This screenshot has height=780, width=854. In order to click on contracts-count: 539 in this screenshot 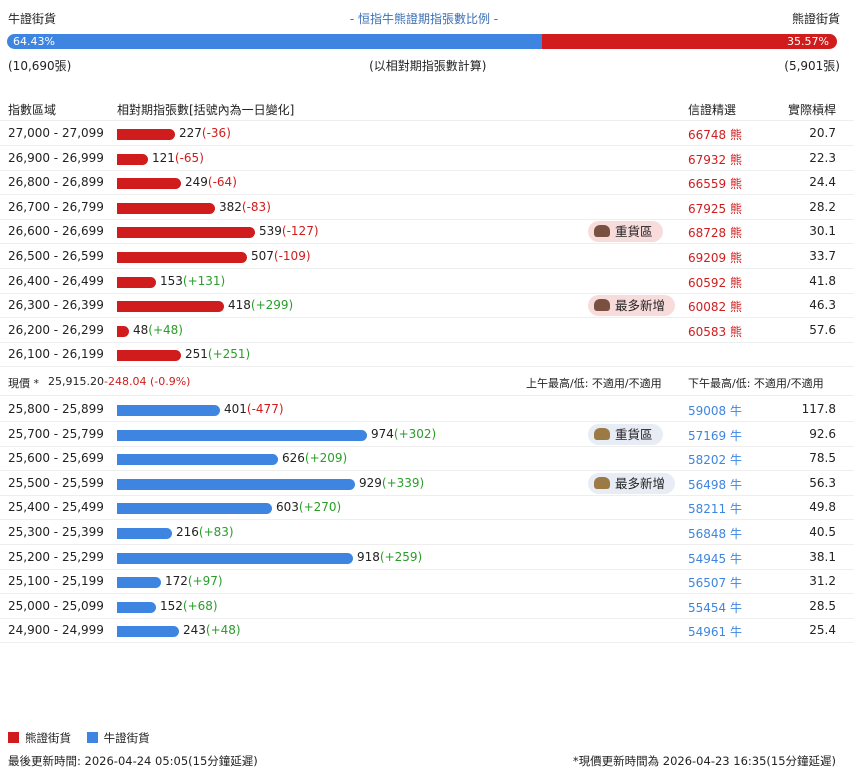, I will do `click(270, 231)`.